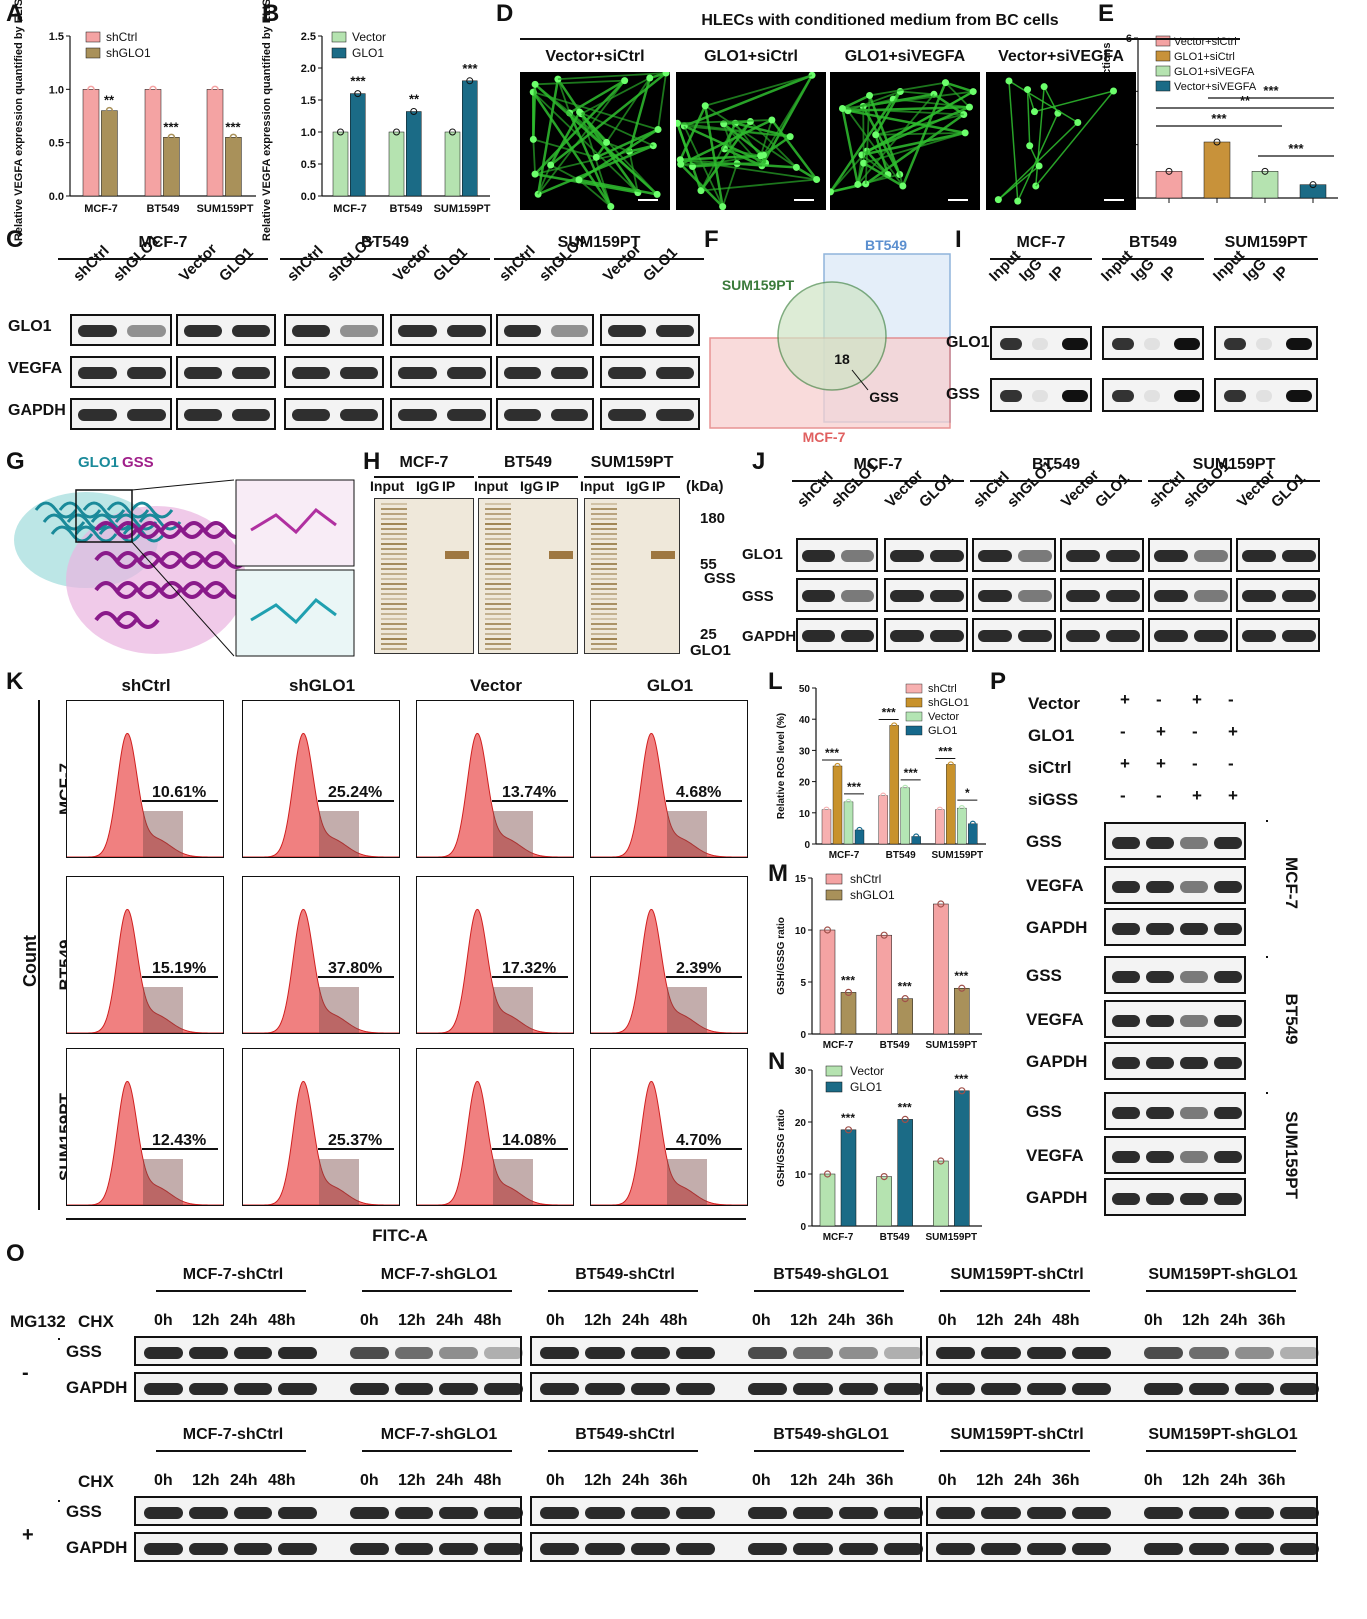 This screenshot has height=1619, width=1367. Describe the element at coordinates (424, 477) in the screenshot. I see `panel-h-line-underline` at that location.